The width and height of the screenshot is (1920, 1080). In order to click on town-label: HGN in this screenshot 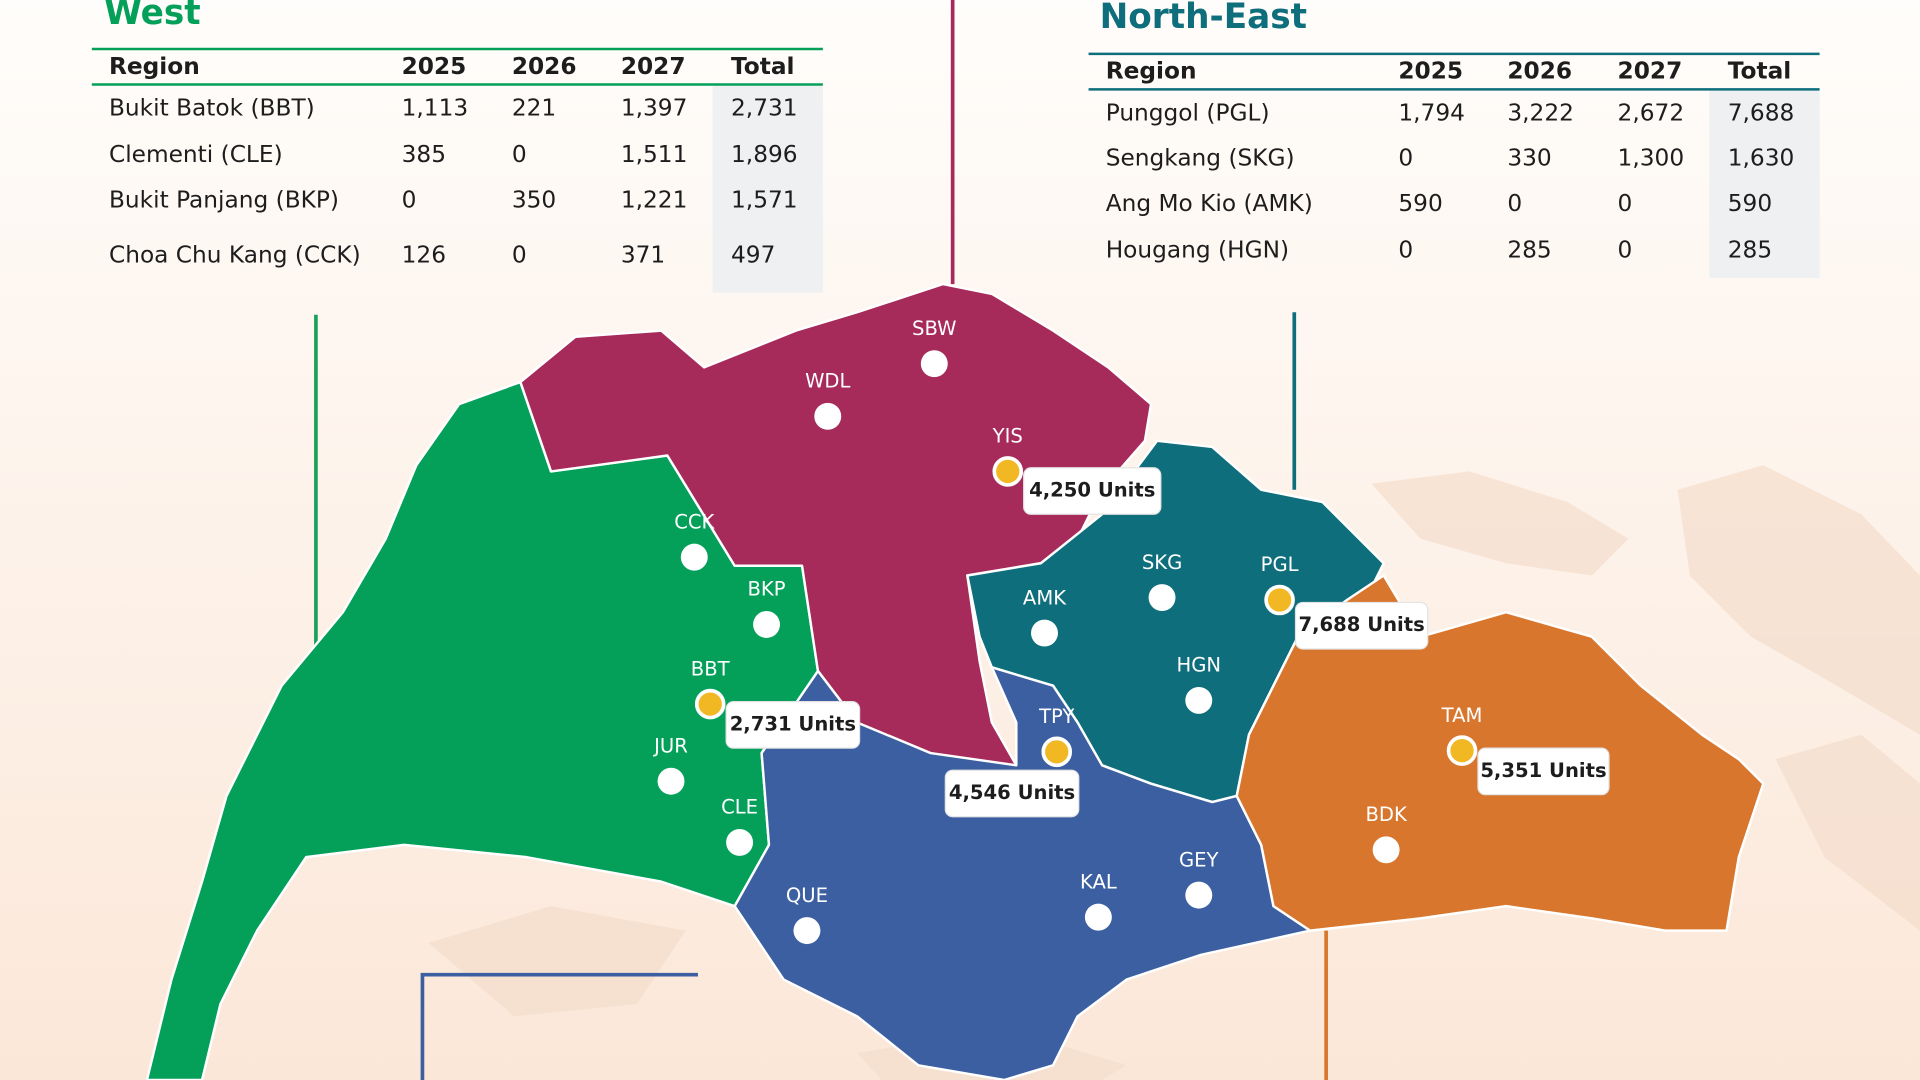, I will do `click(1199, 665)`.